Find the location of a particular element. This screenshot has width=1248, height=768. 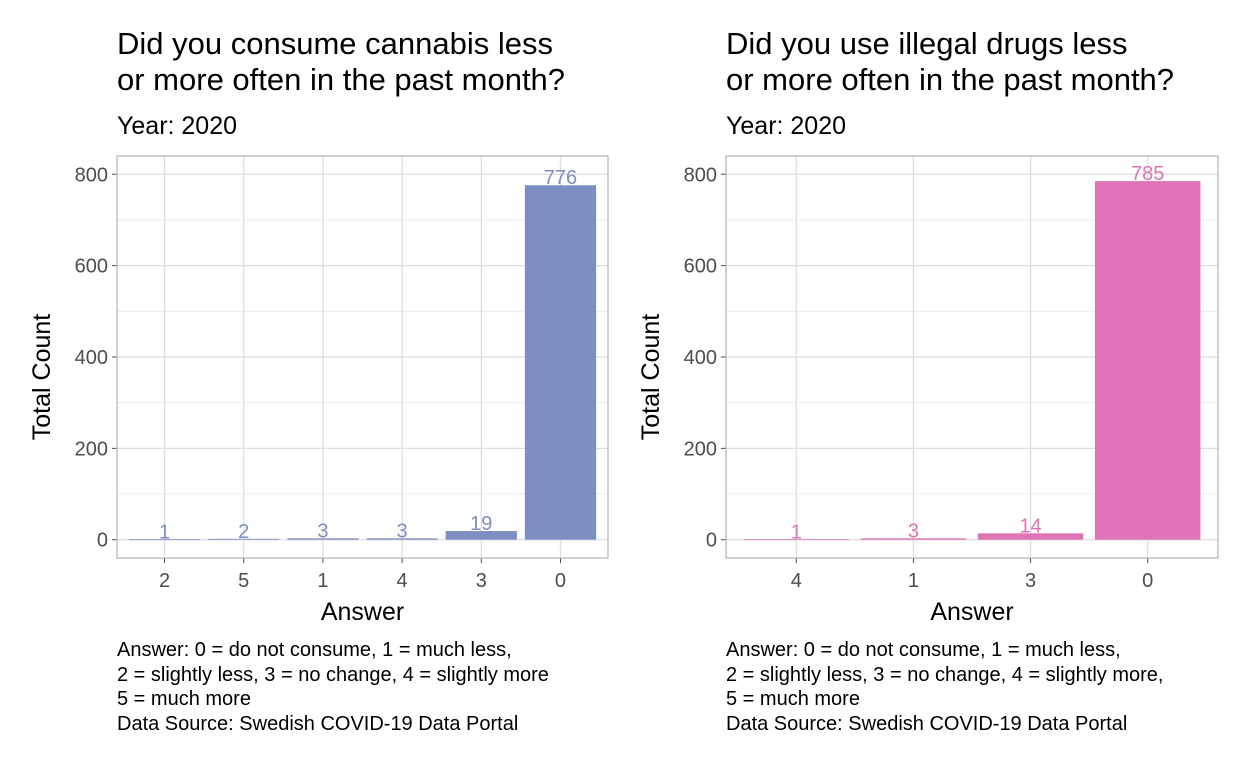

x-tick-label: 5 is located at coordinates (243, 581).